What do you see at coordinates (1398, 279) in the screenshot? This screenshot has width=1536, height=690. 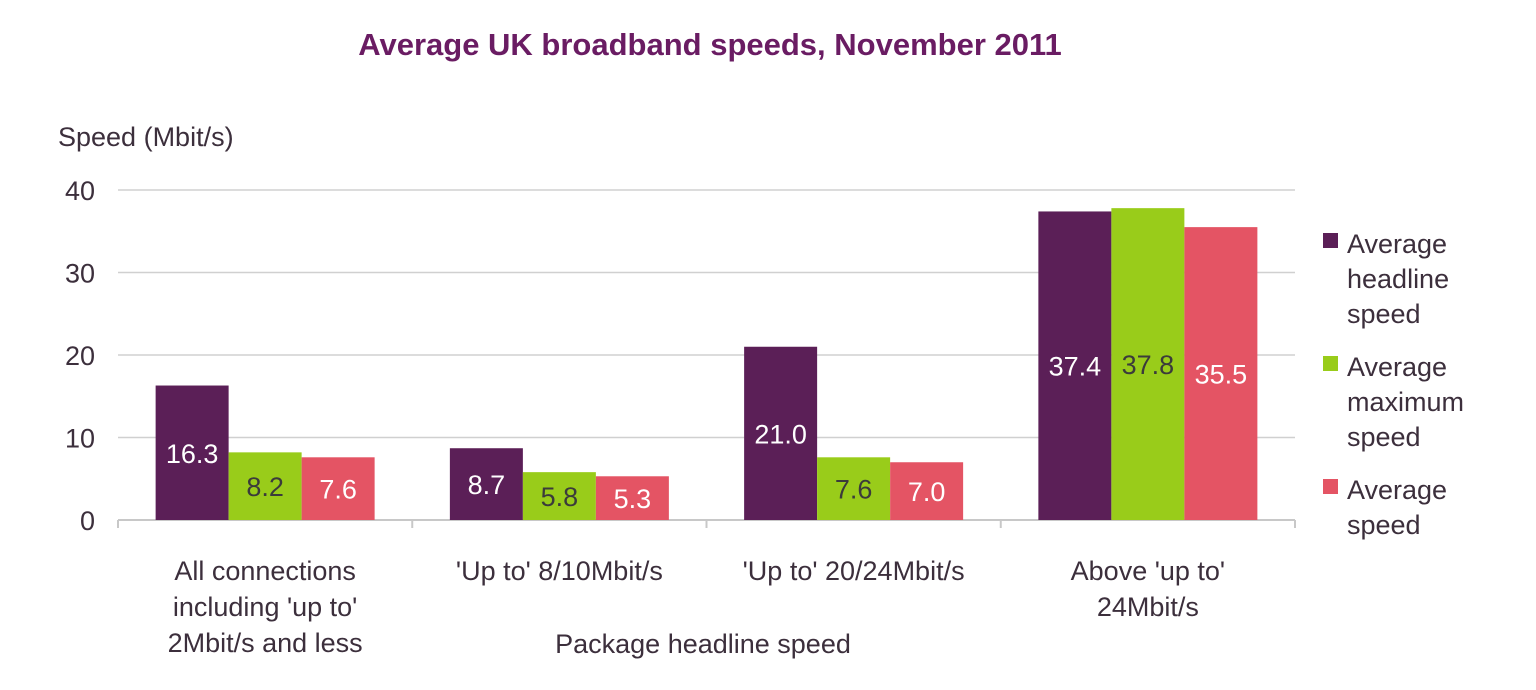 I see `legend-entry: headline` at bounding box center [1398, 279].